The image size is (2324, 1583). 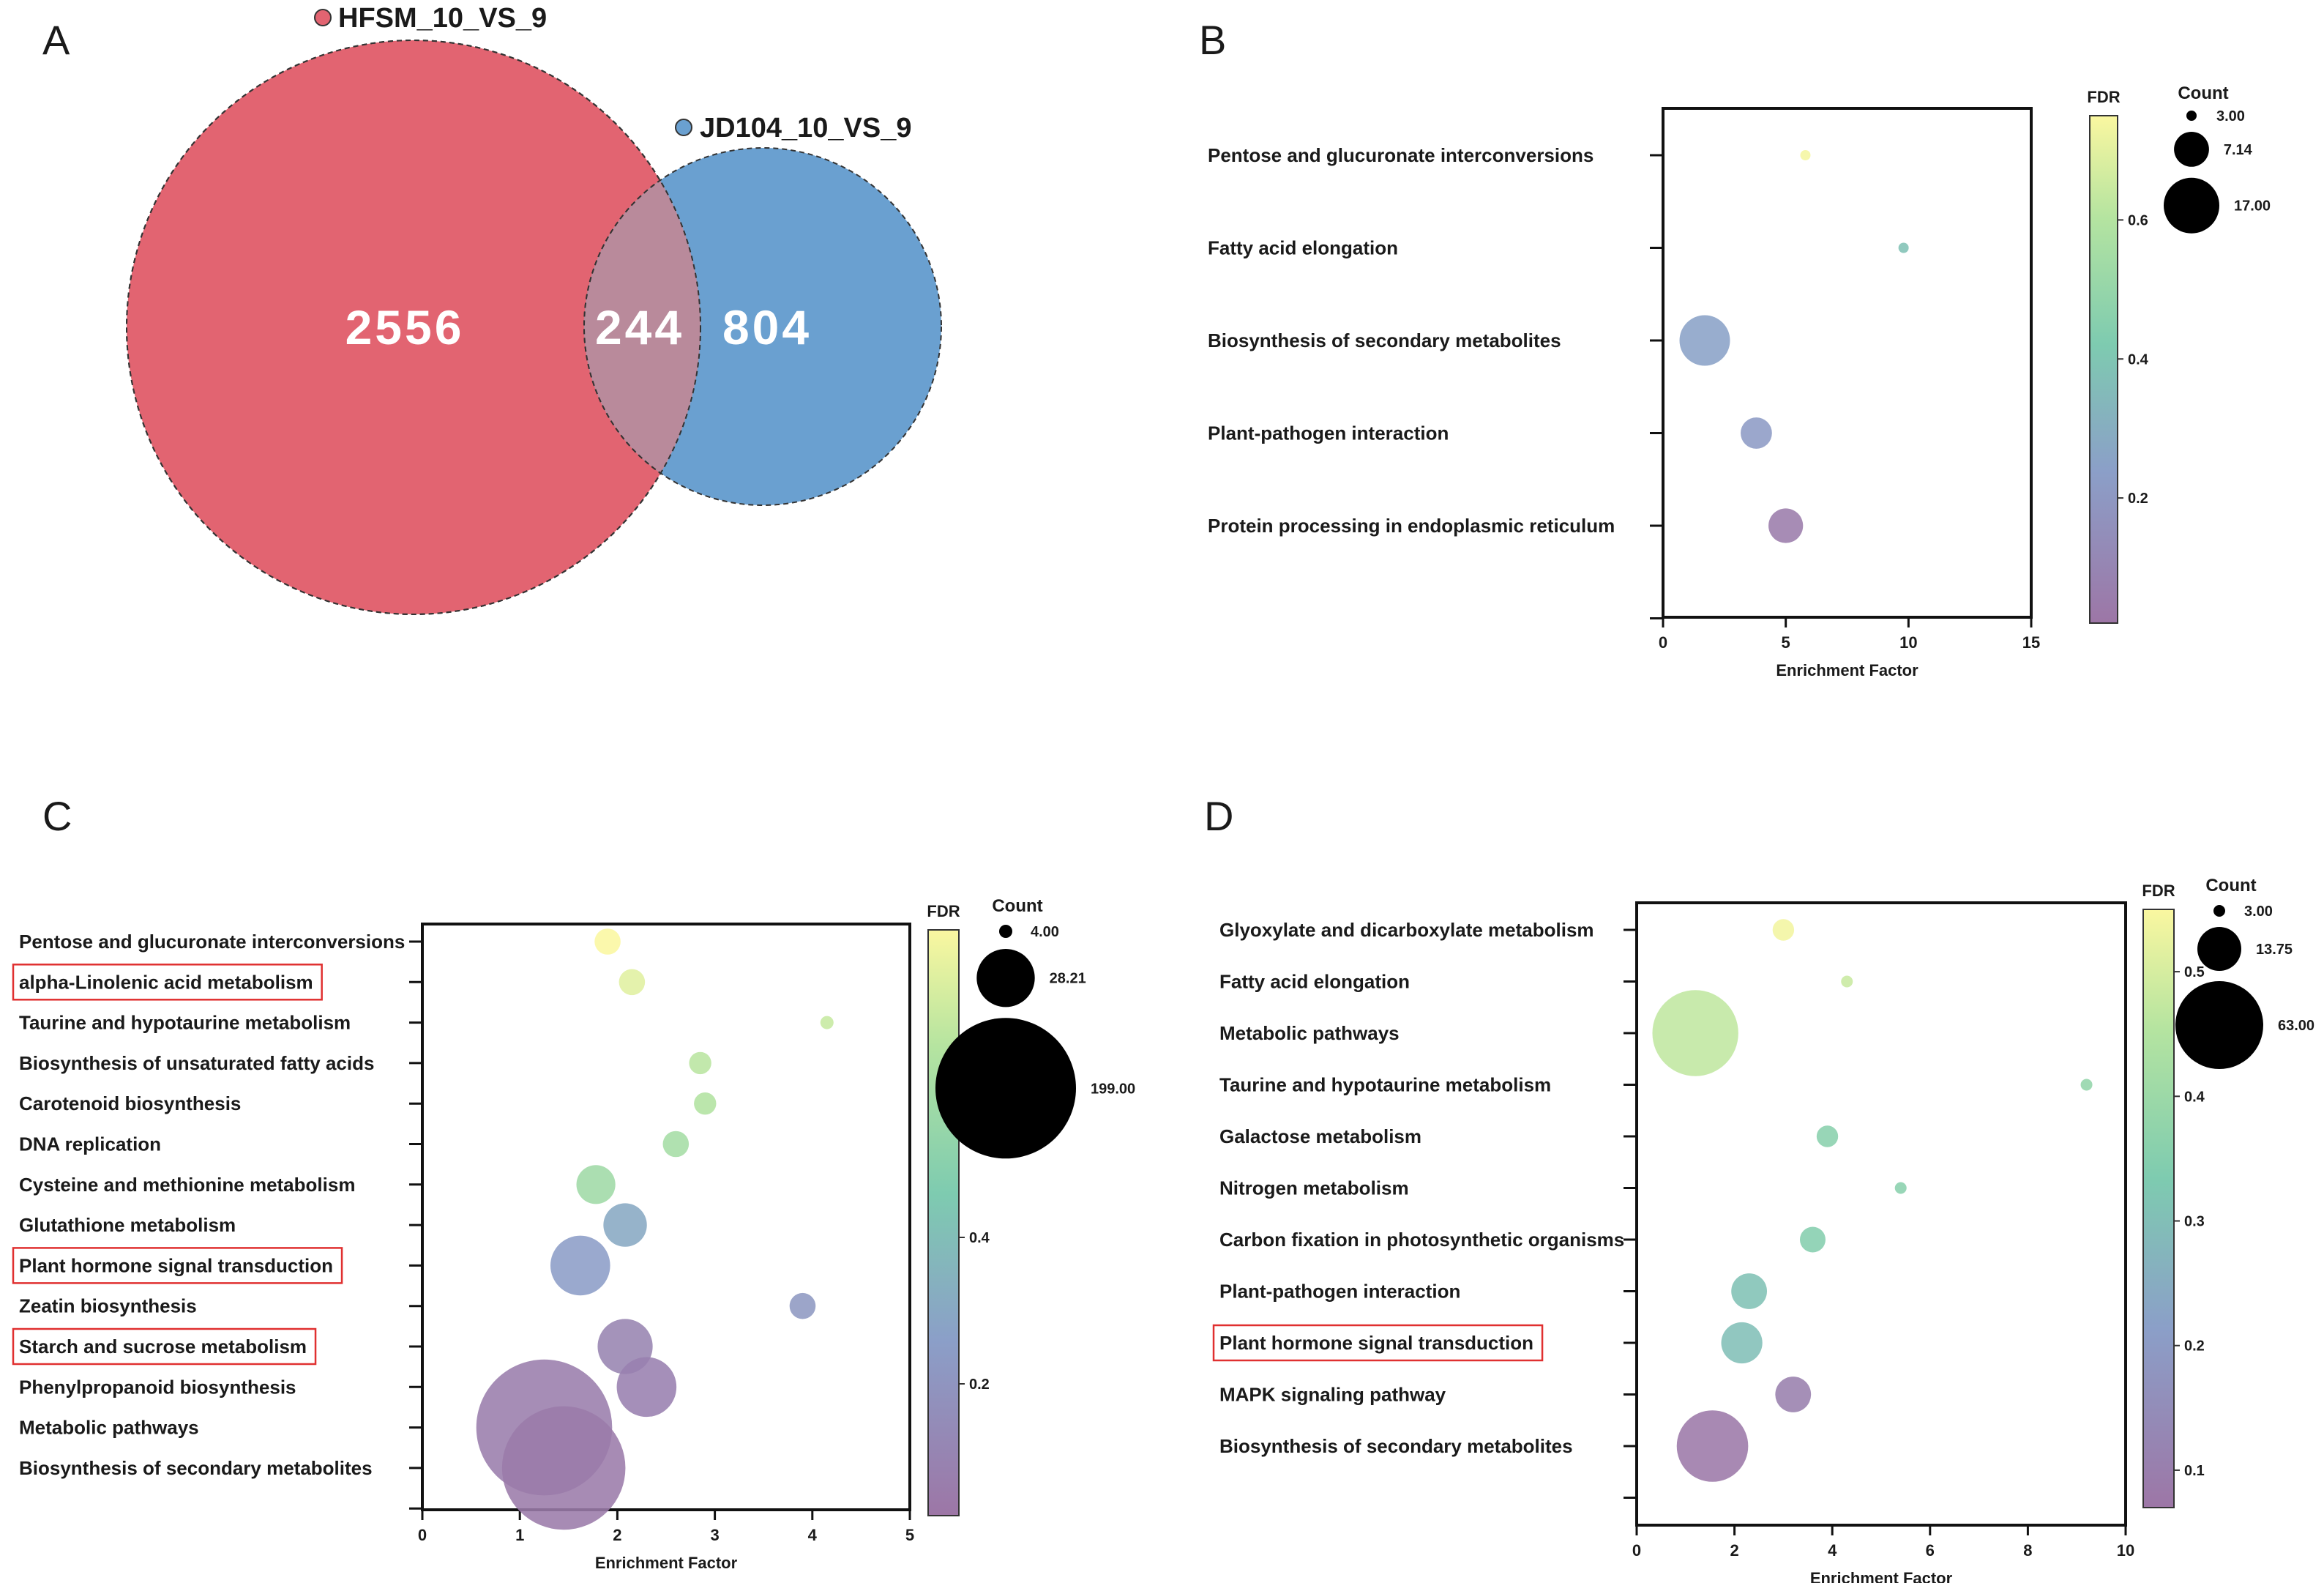 I want to click on colorbar-tick-label: 0.4, so click(x=2138, y=359).